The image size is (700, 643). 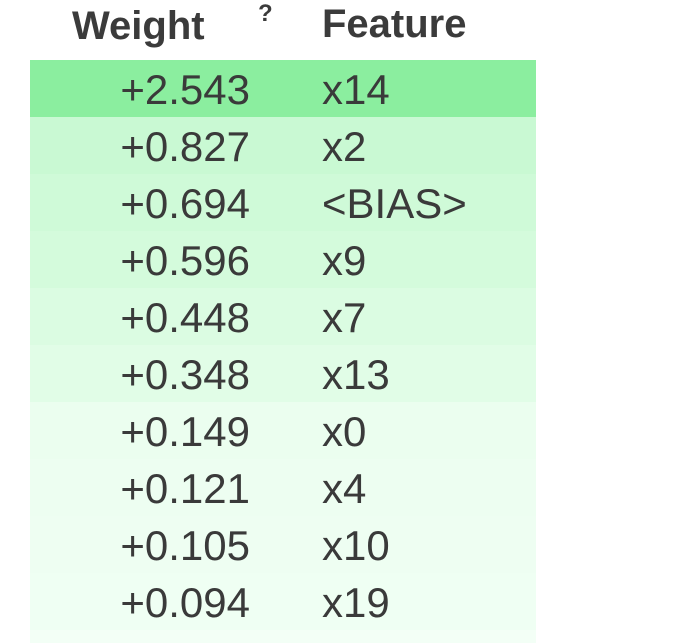 I want to click on table-row: +0.348 x13, so click(x=283, y=373).